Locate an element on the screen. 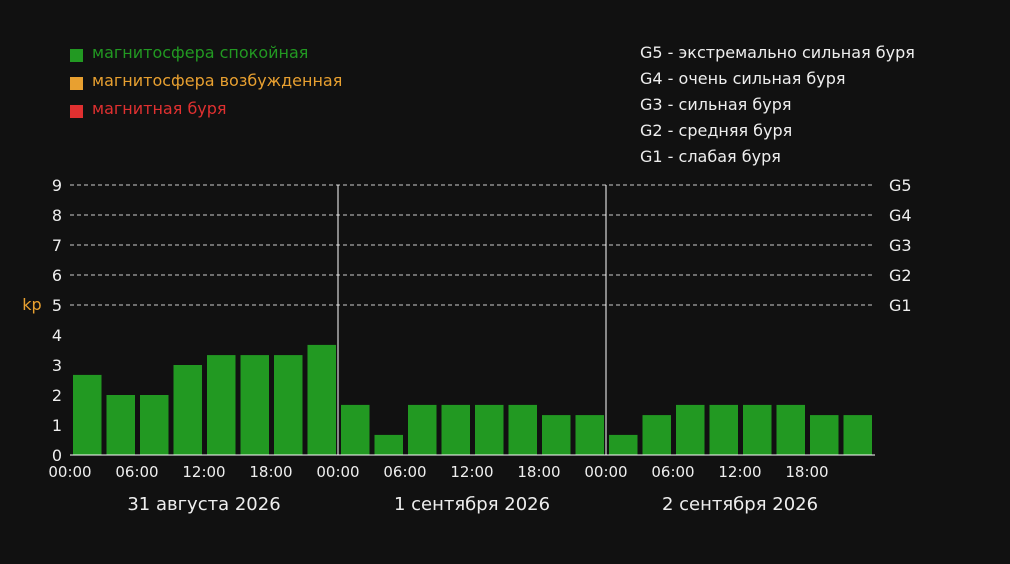  right-label-g2: G2 is located at coordinates (900, 275).